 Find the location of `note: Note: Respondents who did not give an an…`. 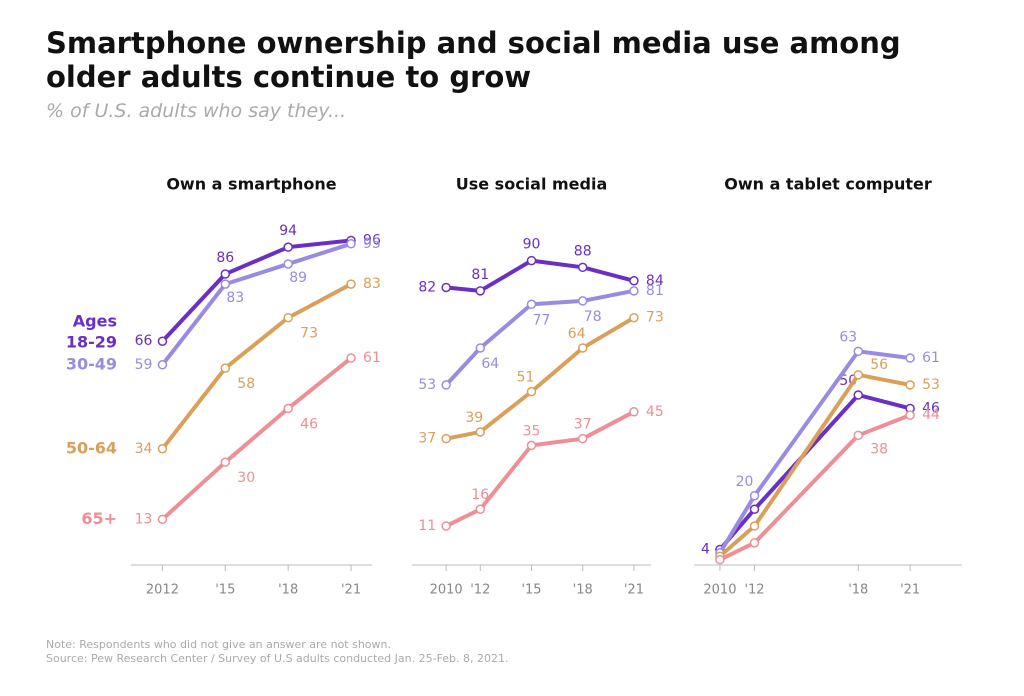

note: Note: Respondents who did not give an an… is located at coordinates (219, 644).